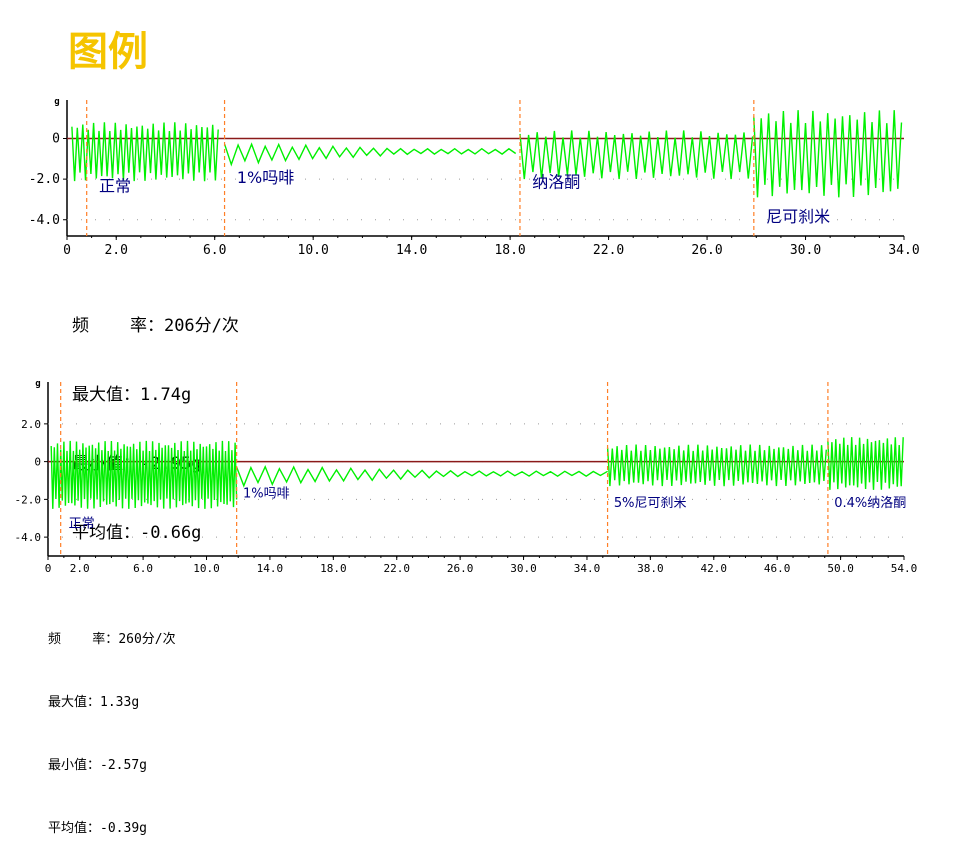 This screenshot has width=960, height=860. Describe the element at coordinates (56, 139) in the screenshot. I see `y-tick-label-1-0: 0` at that location.